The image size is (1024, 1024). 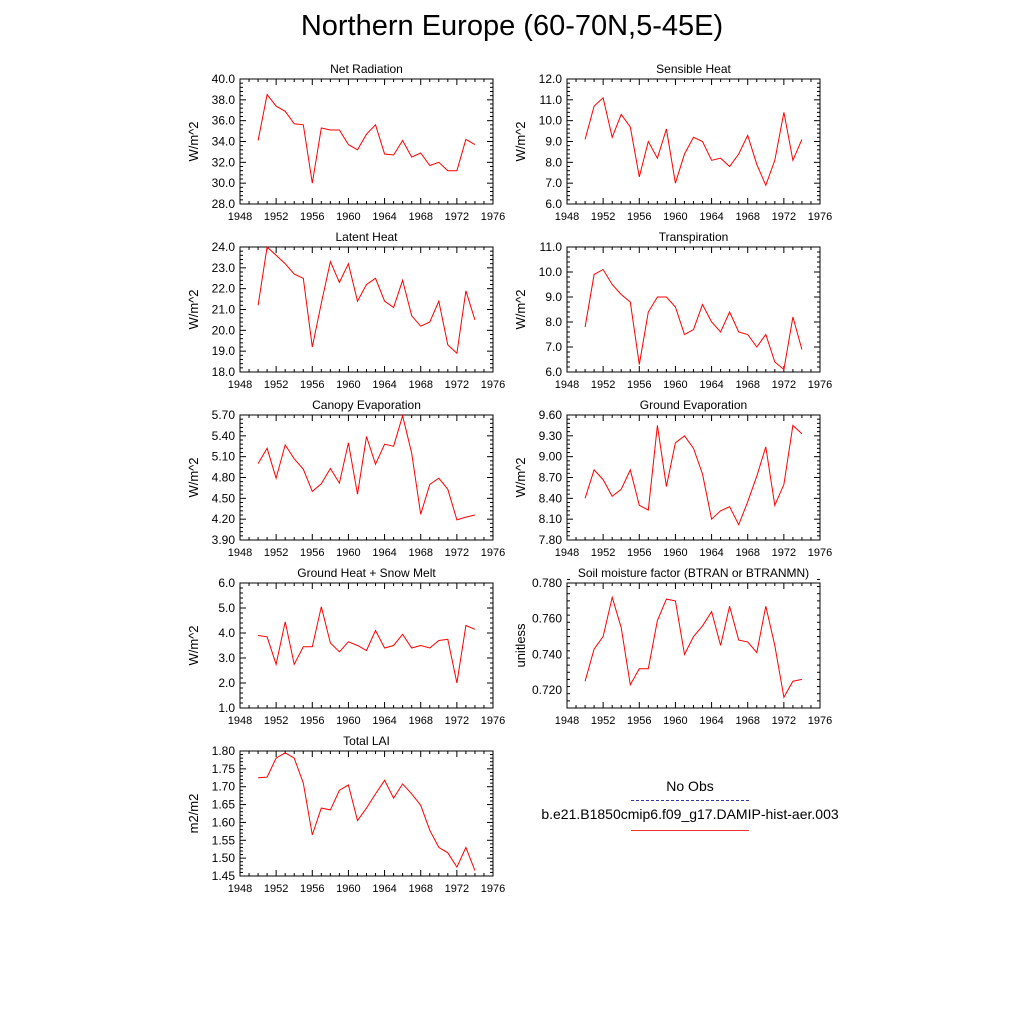 I want to click on y-tick-label: 1.70, so click(x=224, y=787).